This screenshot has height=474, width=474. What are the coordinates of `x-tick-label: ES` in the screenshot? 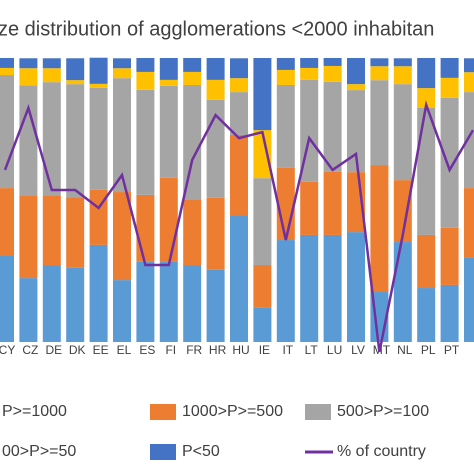 It's located at (147, 350).